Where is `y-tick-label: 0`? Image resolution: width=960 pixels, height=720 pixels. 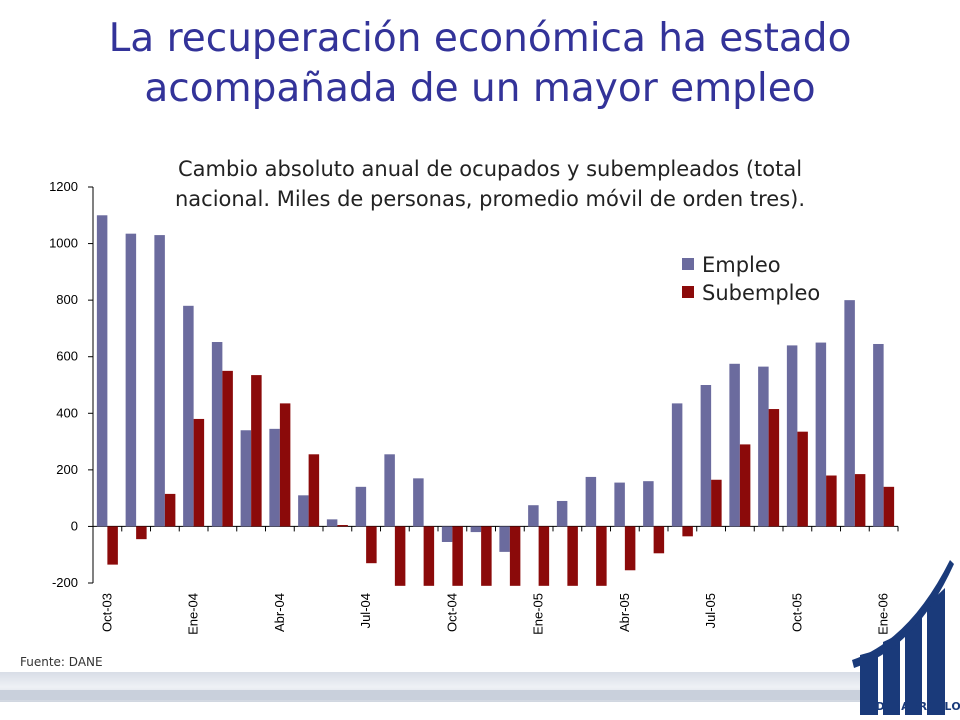 y-tick-label: 0 is located at coordinates (74, 525).